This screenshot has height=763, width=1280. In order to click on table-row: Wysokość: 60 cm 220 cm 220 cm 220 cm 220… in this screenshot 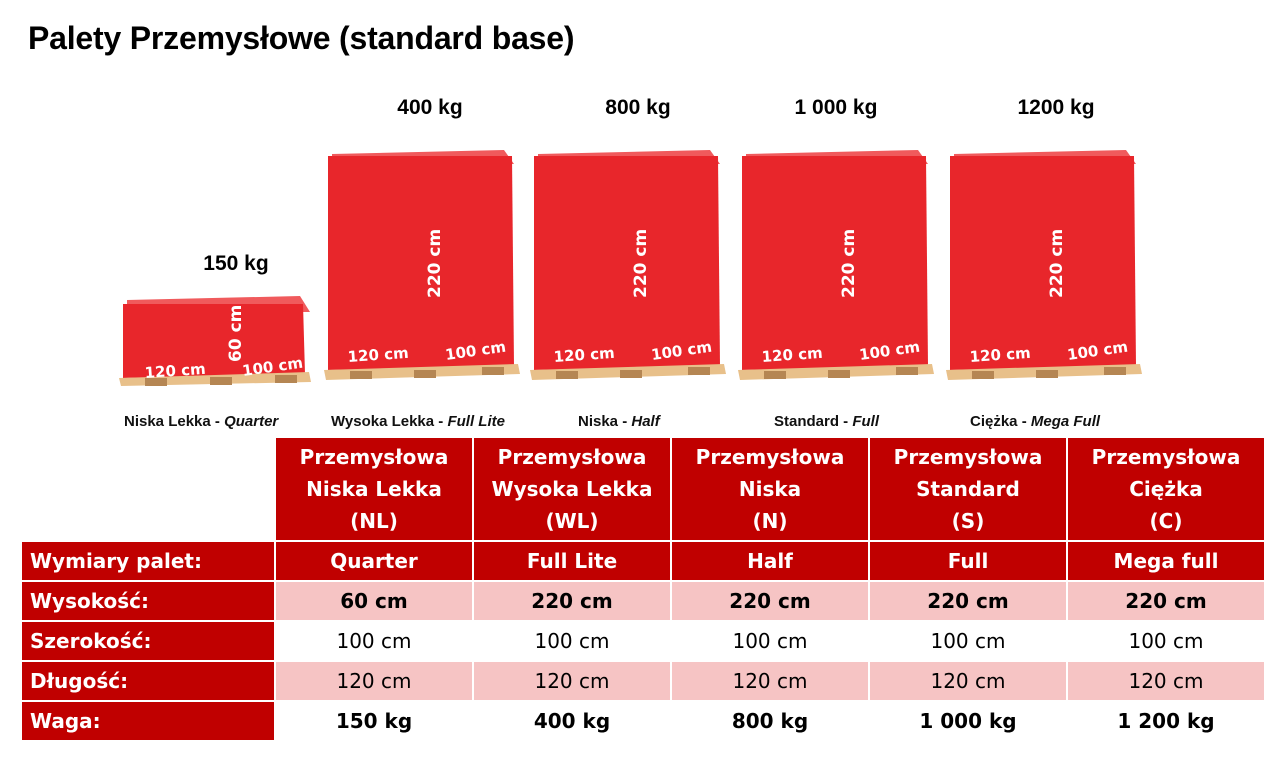, I will do `click(643, 601)`.